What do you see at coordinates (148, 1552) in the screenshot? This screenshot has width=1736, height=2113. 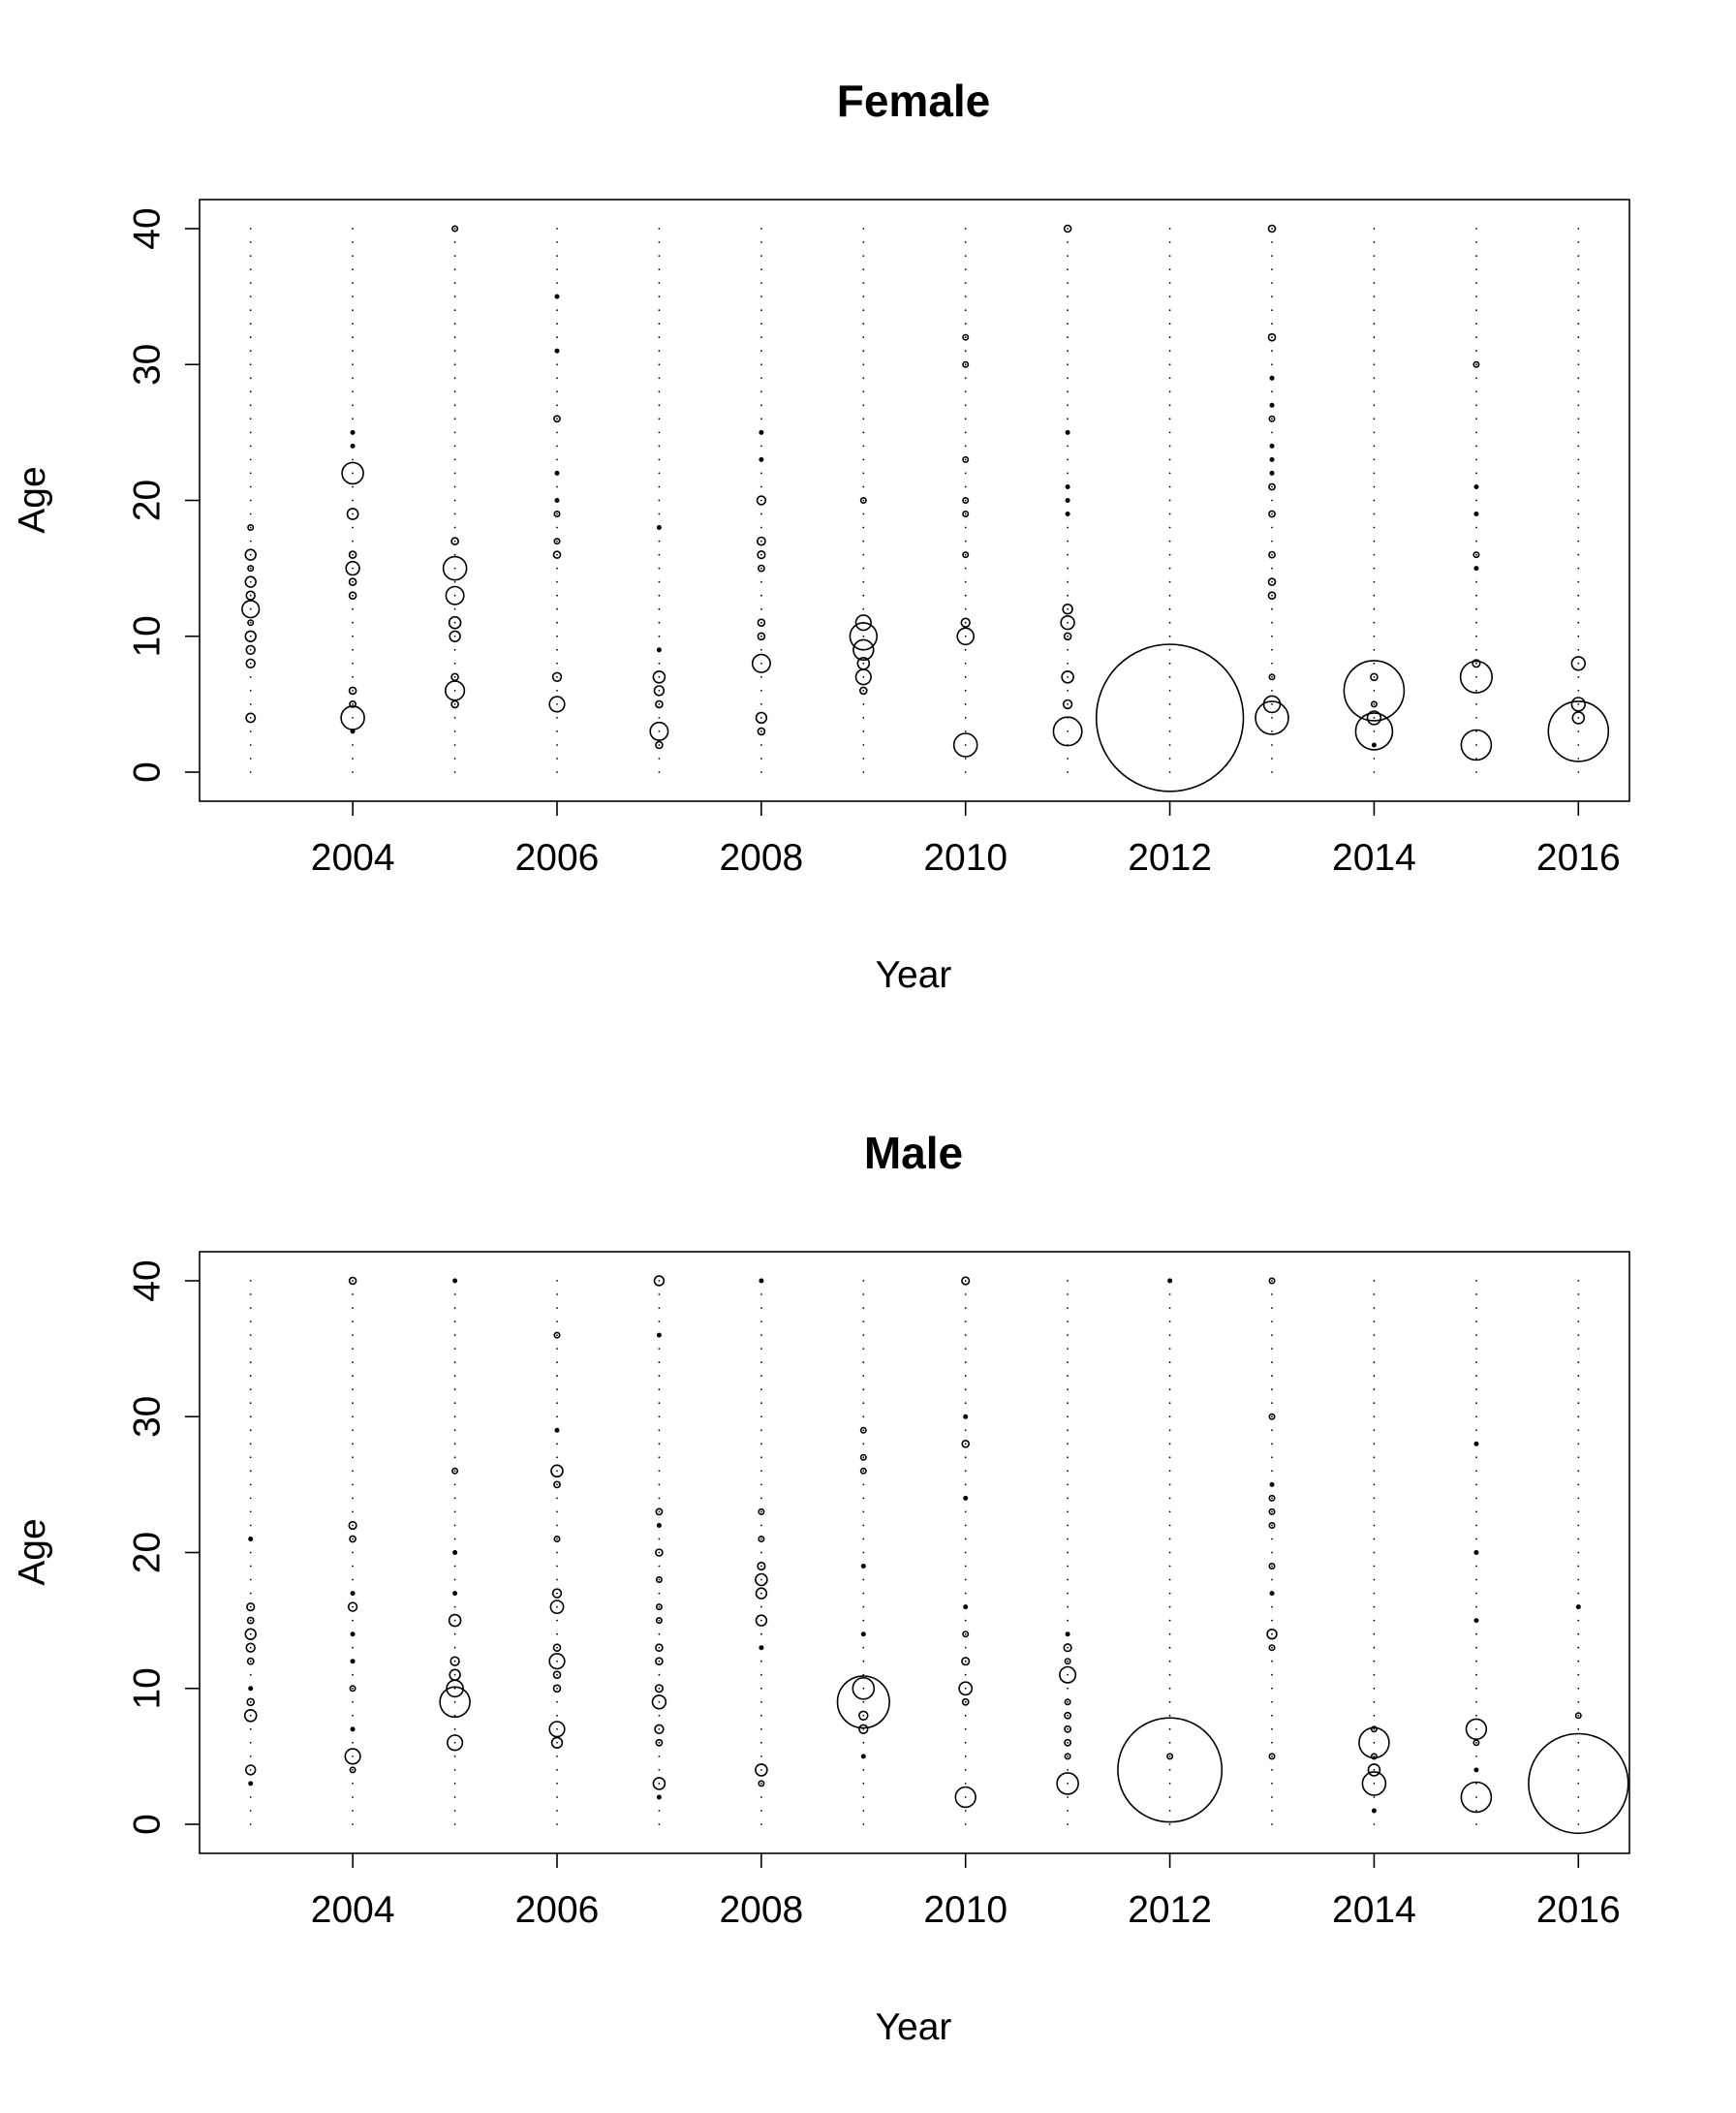 I see `y-tick-label: 20` at bounding box center [148, 1552].